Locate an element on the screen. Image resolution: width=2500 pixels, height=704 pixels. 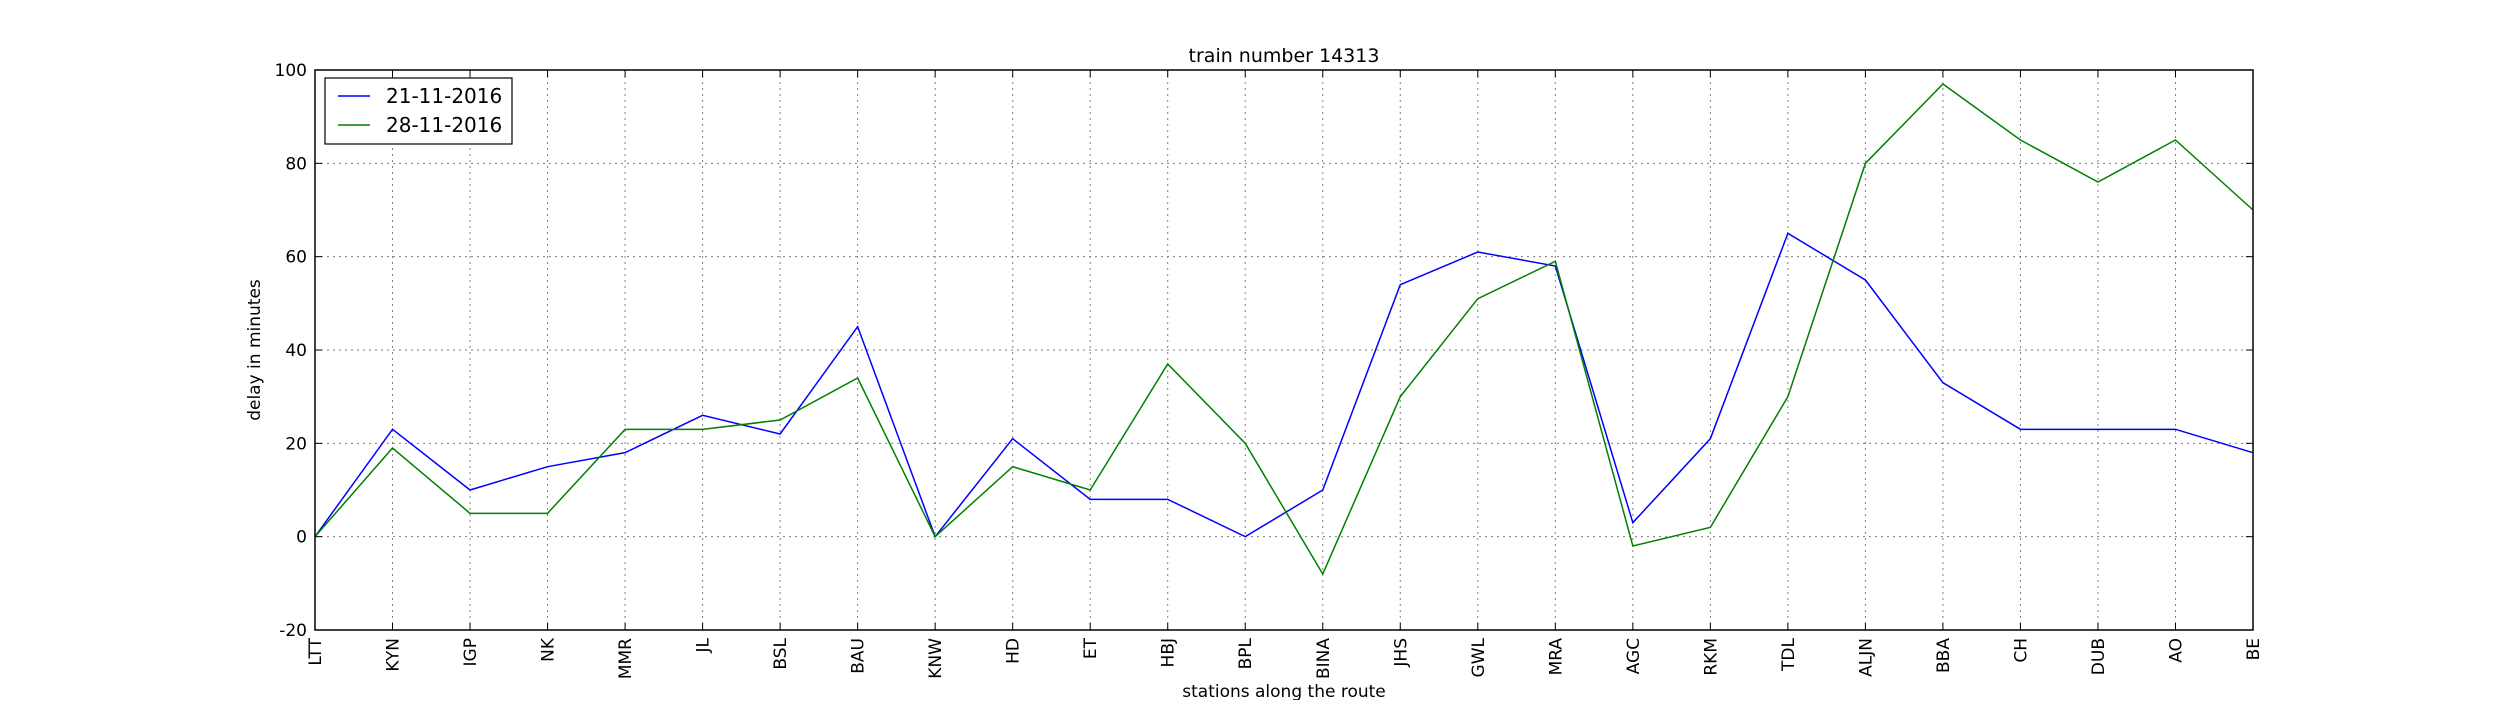
x-tick-label: DUB is located at coordinates (2099, 656).